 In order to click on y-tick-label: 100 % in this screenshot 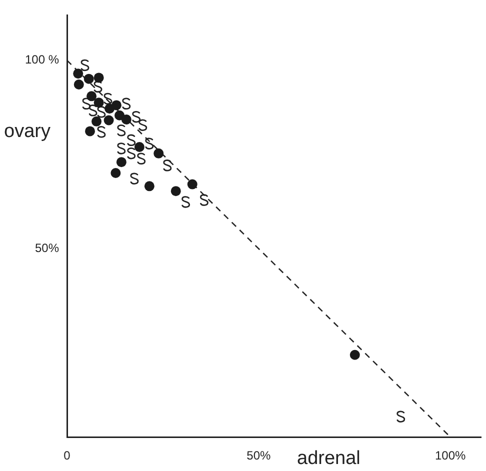, I will do `click(42, 59)`.